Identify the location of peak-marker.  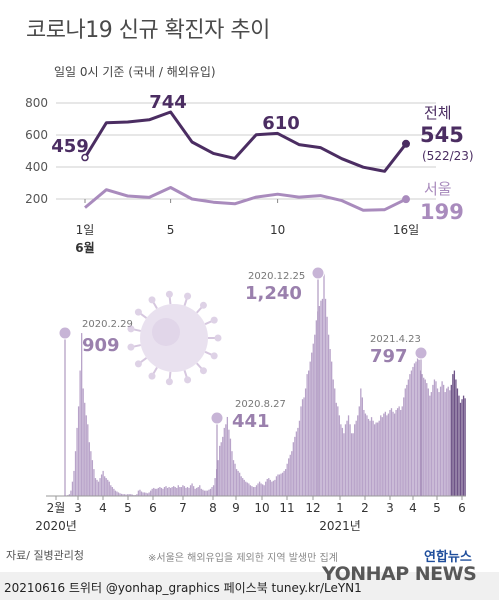
(421, 353).